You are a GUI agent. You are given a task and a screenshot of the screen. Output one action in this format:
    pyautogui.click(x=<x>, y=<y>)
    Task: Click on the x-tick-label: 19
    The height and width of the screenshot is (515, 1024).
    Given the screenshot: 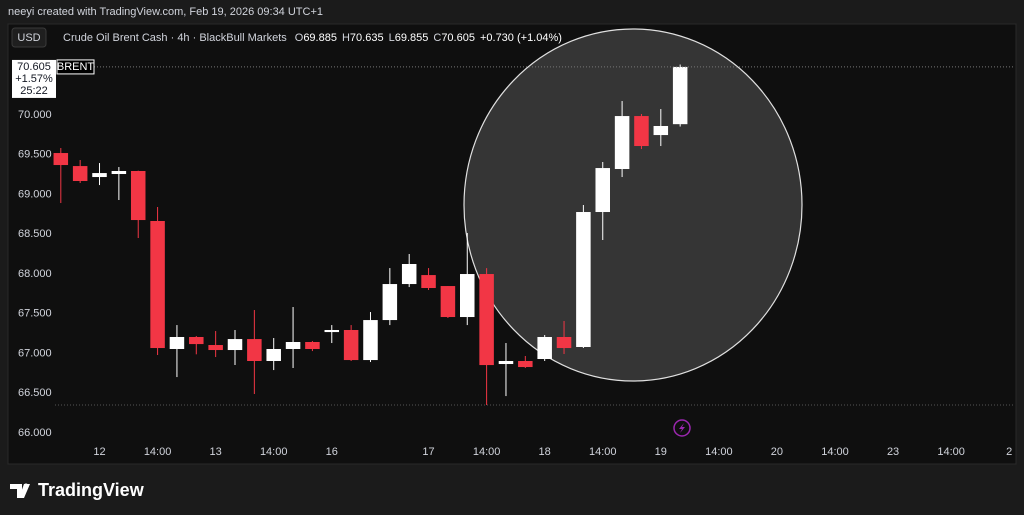 What is the action you would take?
    pyautogui.click(x=661, y=452)
    